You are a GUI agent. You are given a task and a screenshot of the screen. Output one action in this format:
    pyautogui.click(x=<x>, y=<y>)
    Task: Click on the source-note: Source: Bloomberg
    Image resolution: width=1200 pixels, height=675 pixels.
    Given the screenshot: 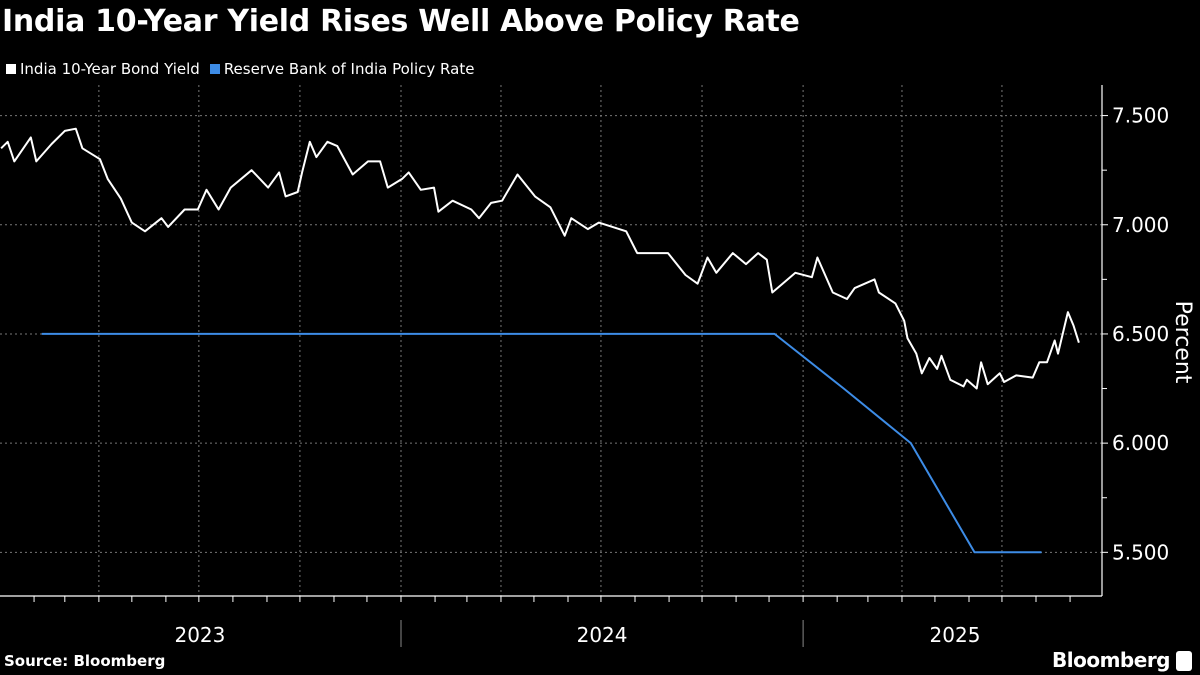 What is the action you would take?
    pyautogui.click(x=85, y=661)
    